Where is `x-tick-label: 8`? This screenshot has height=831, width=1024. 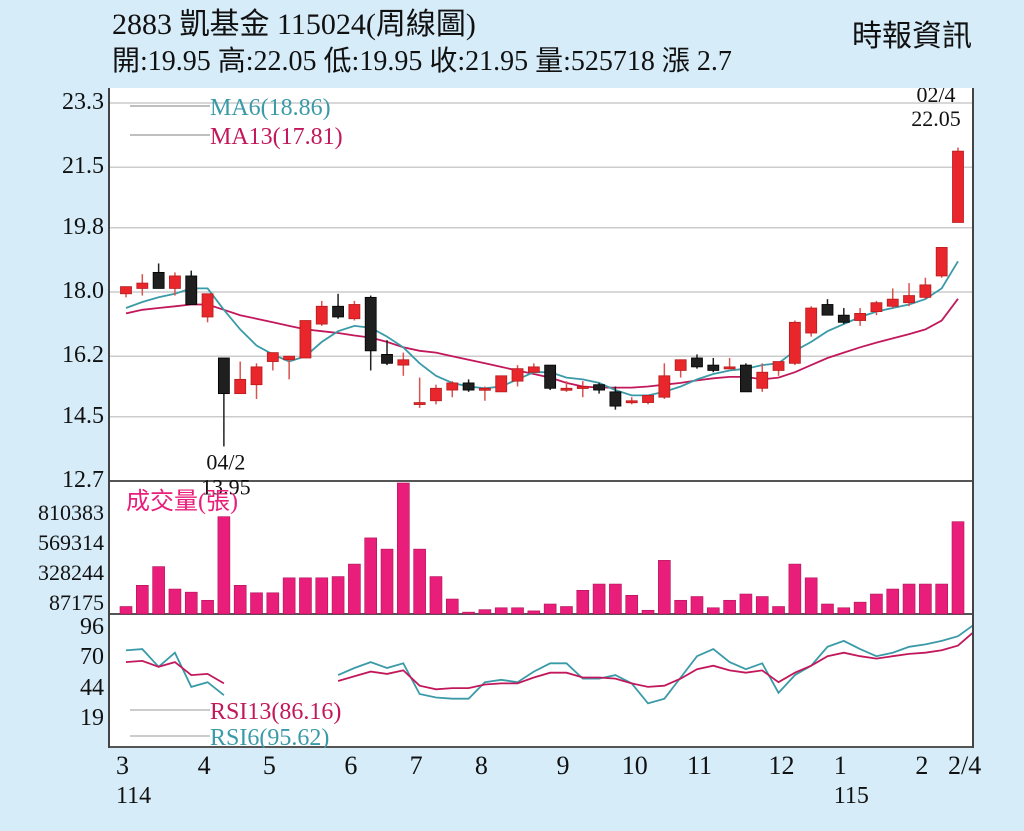
x-tick-label: 8 is located at coordinates (481, 765).